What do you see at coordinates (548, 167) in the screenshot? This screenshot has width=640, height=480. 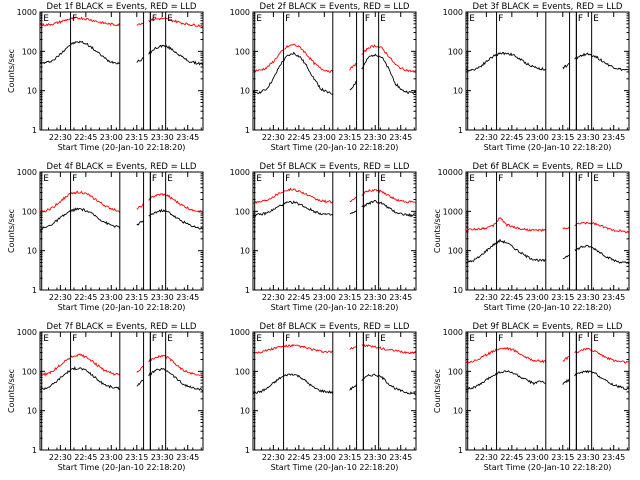 I see `panel-title: Det 6f BLACK = Events, RED = LLD` at bounding box center [548, 167].